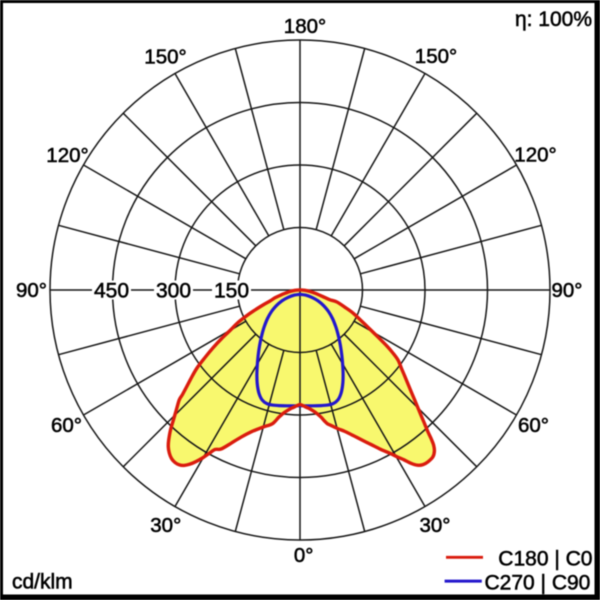  Describe the element at coordinates (304, 555) in the screenshot. I see `svg-text: 0°` at that location.